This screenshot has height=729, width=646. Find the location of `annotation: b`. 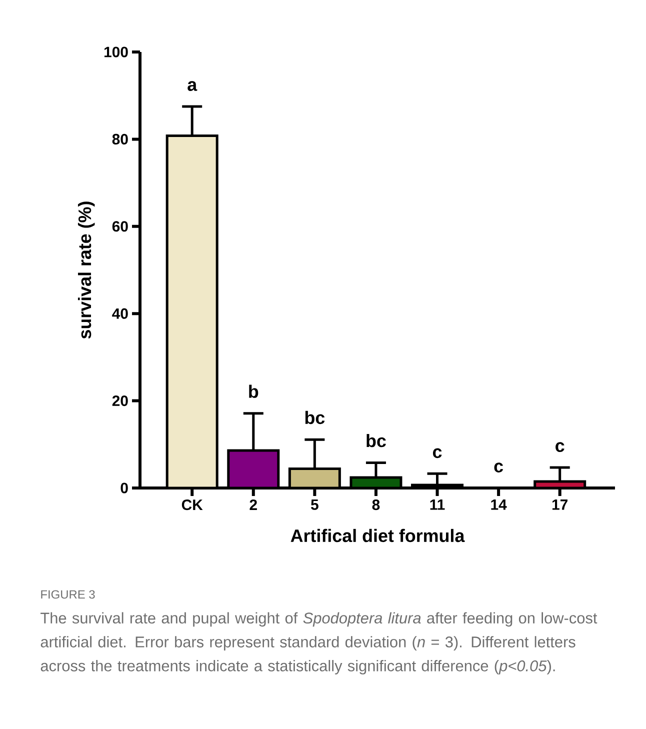

annotation: b is located at coordinates (253, 391).